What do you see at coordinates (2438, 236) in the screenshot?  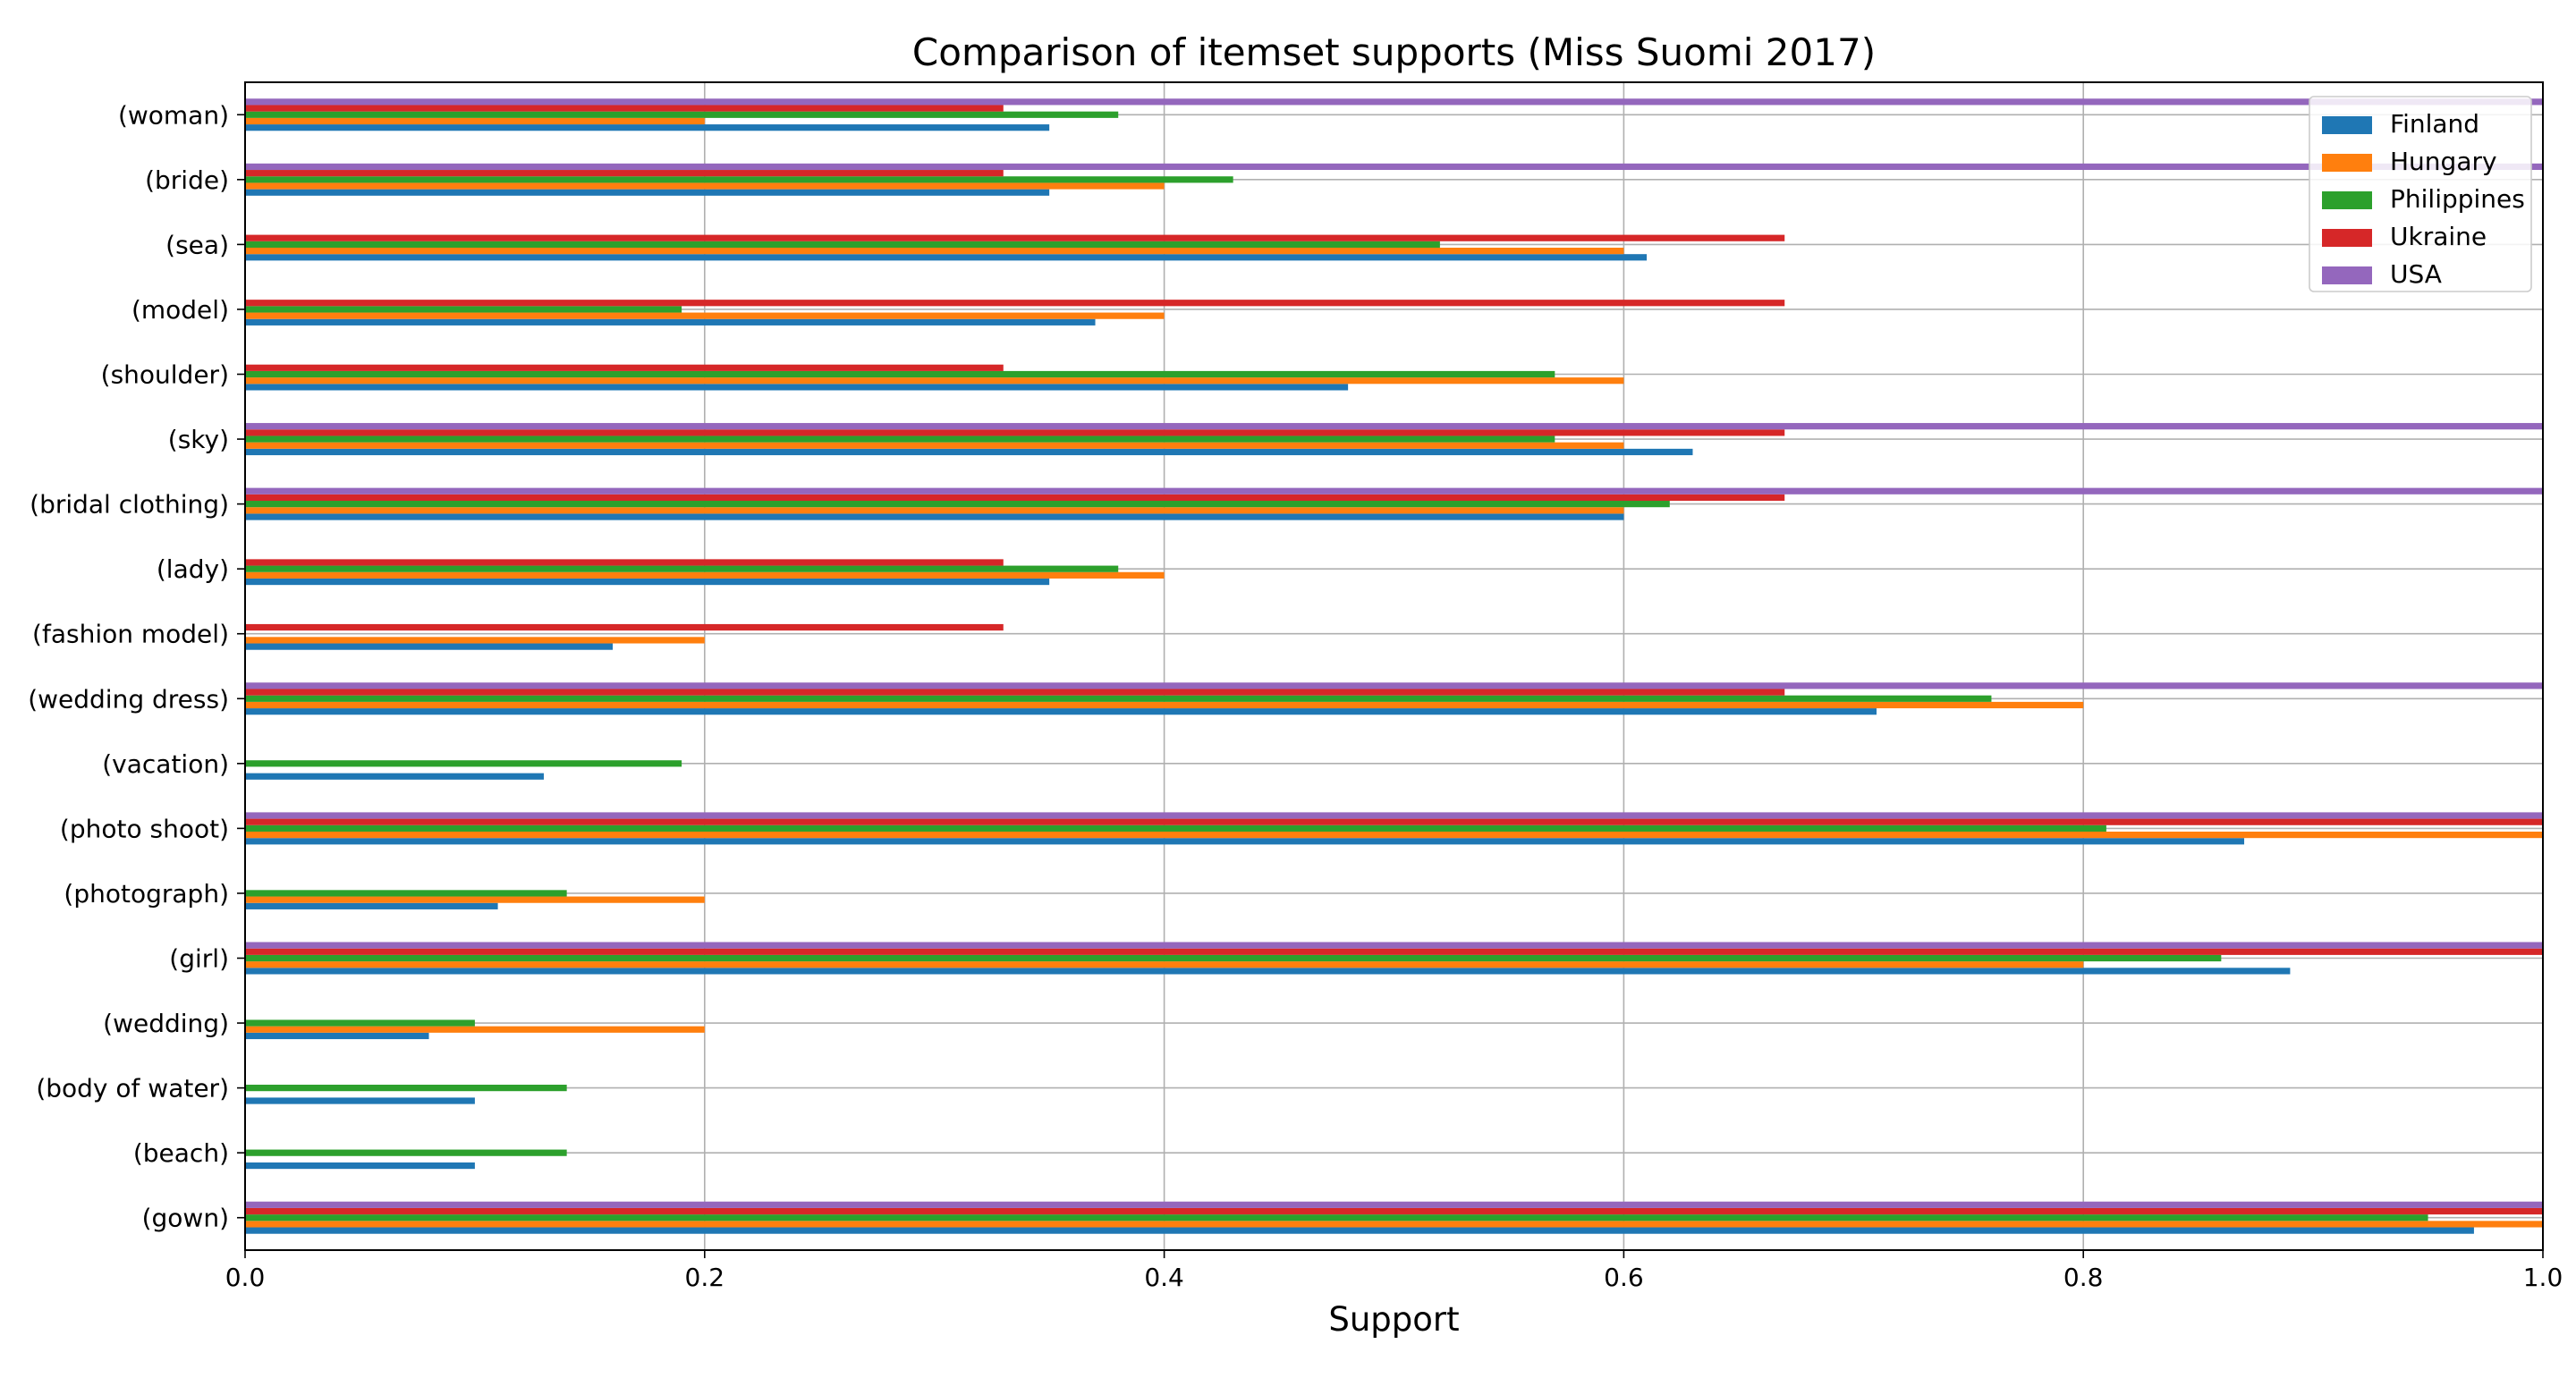 I see `legend-label-ukraine: Ukraine` at bounding box center [2438, 236].